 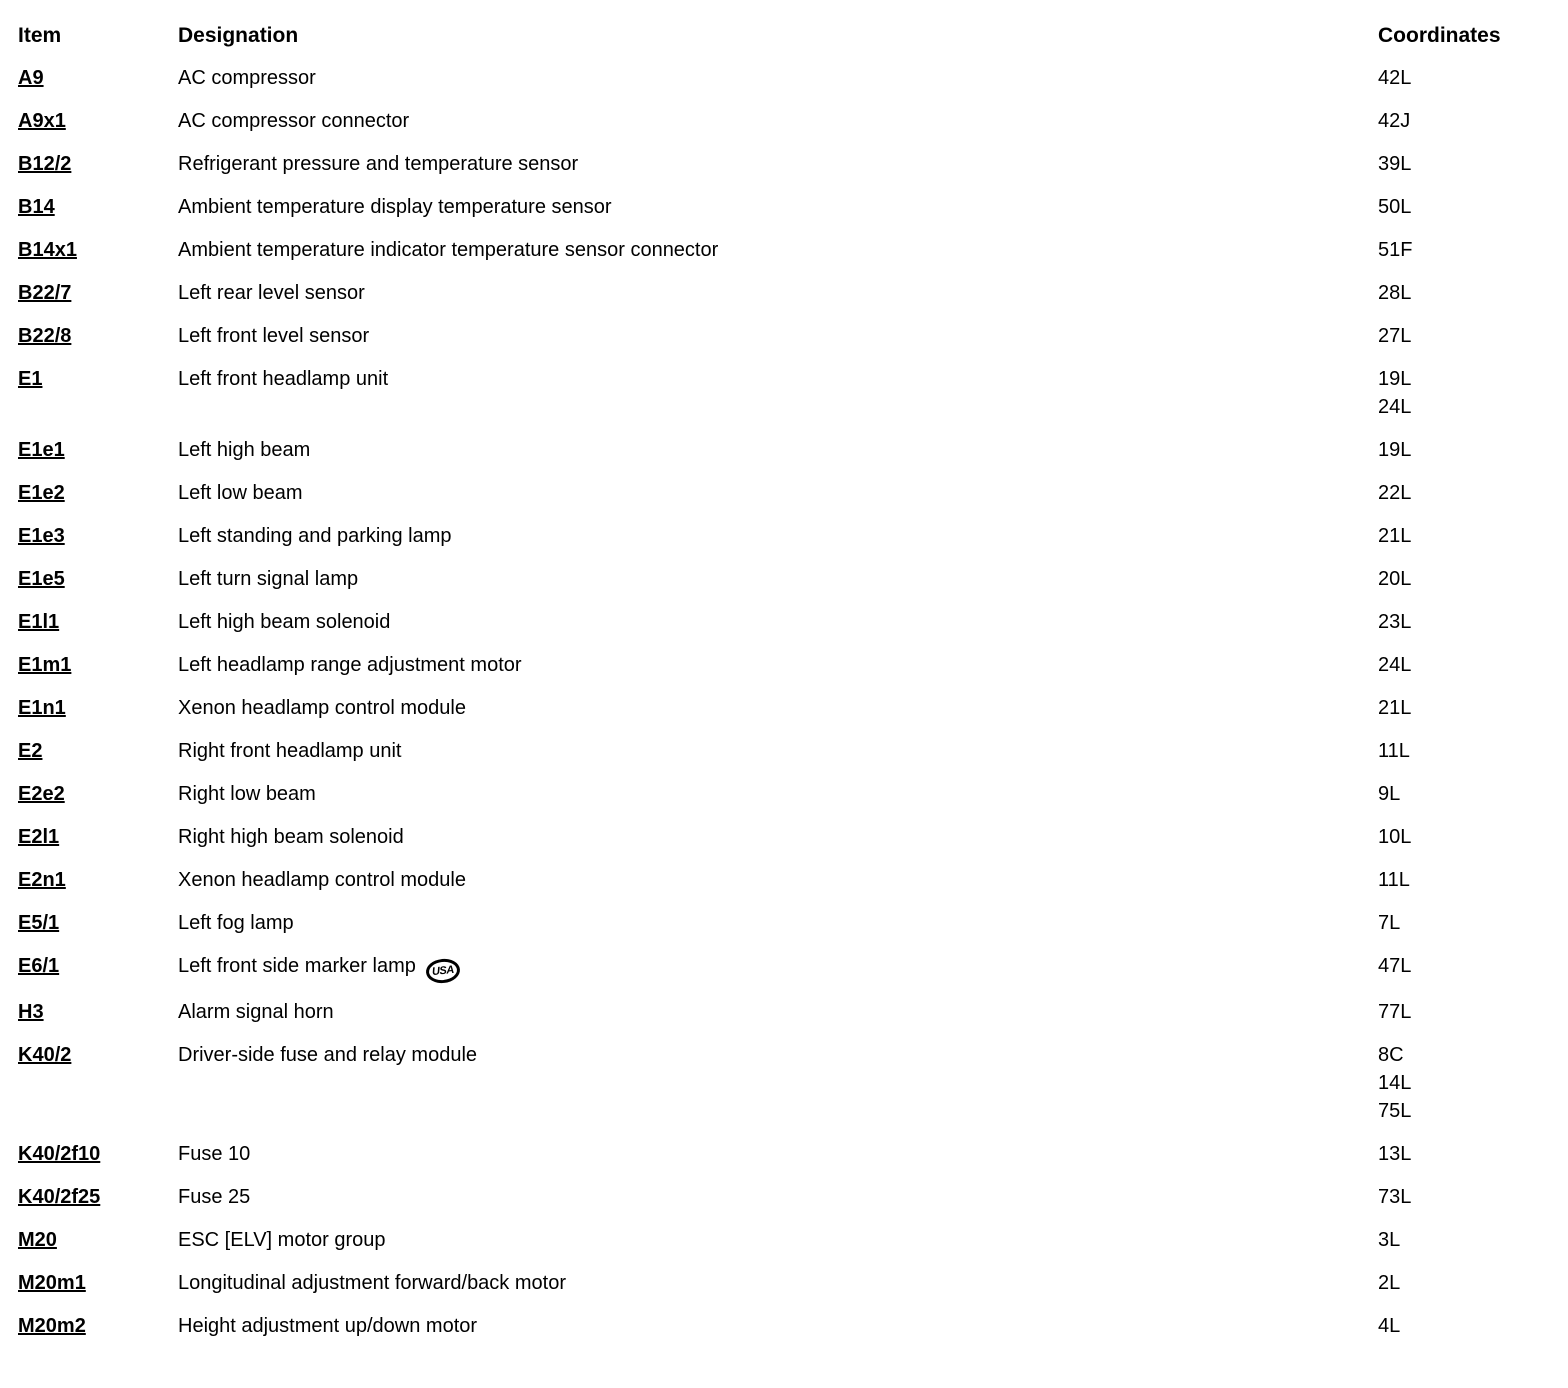 I want to click on designation-text: Right low beam, so click(x=247, y=794).